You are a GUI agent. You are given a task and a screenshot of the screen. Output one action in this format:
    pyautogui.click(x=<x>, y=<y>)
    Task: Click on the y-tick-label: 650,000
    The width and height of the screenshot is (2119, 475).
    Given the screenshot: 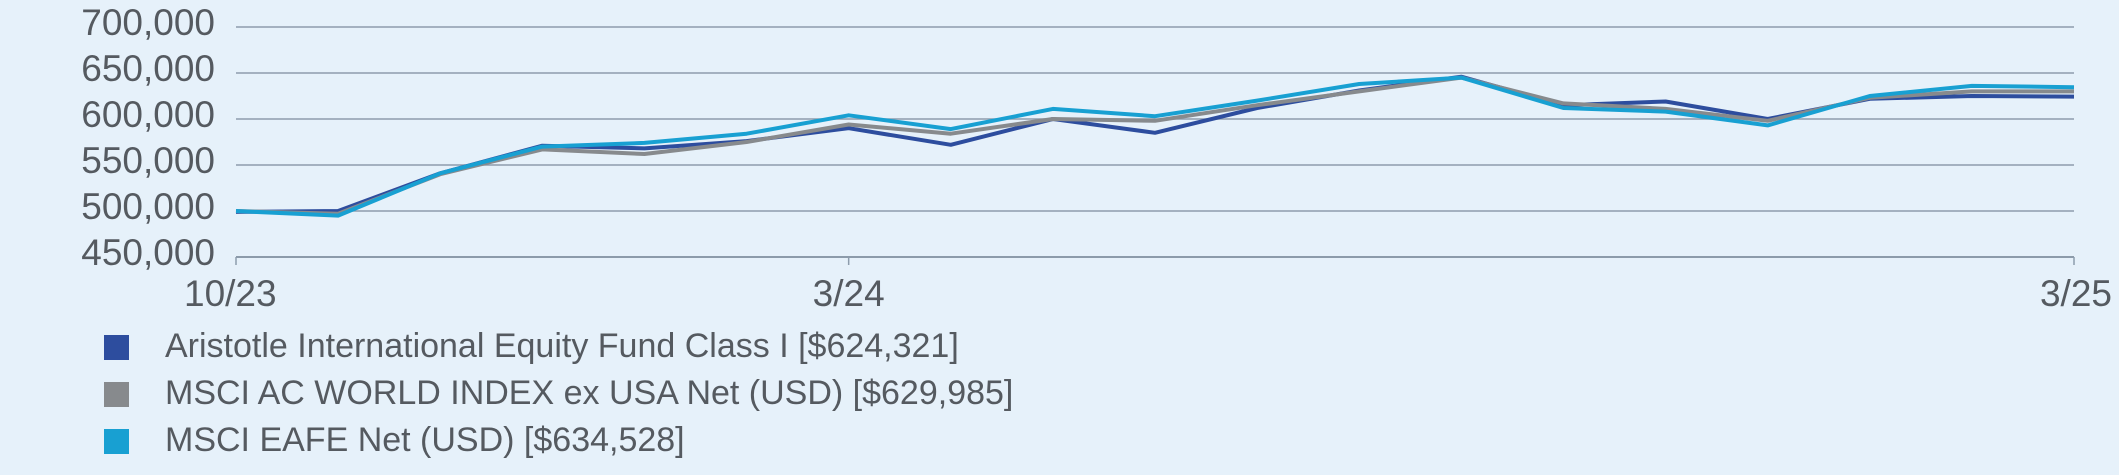 What is the action you would take?
    pyautogui.click(x=148, y=68)
    